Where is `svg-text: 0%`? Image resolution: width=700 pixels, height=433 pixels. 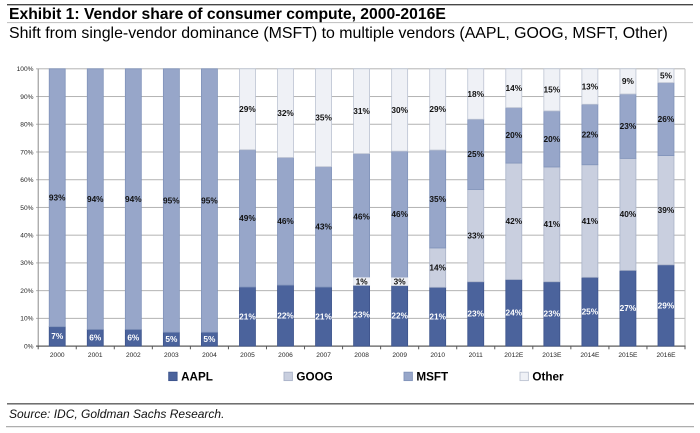 svg-text: 0% is located at coordinates (29, 346).